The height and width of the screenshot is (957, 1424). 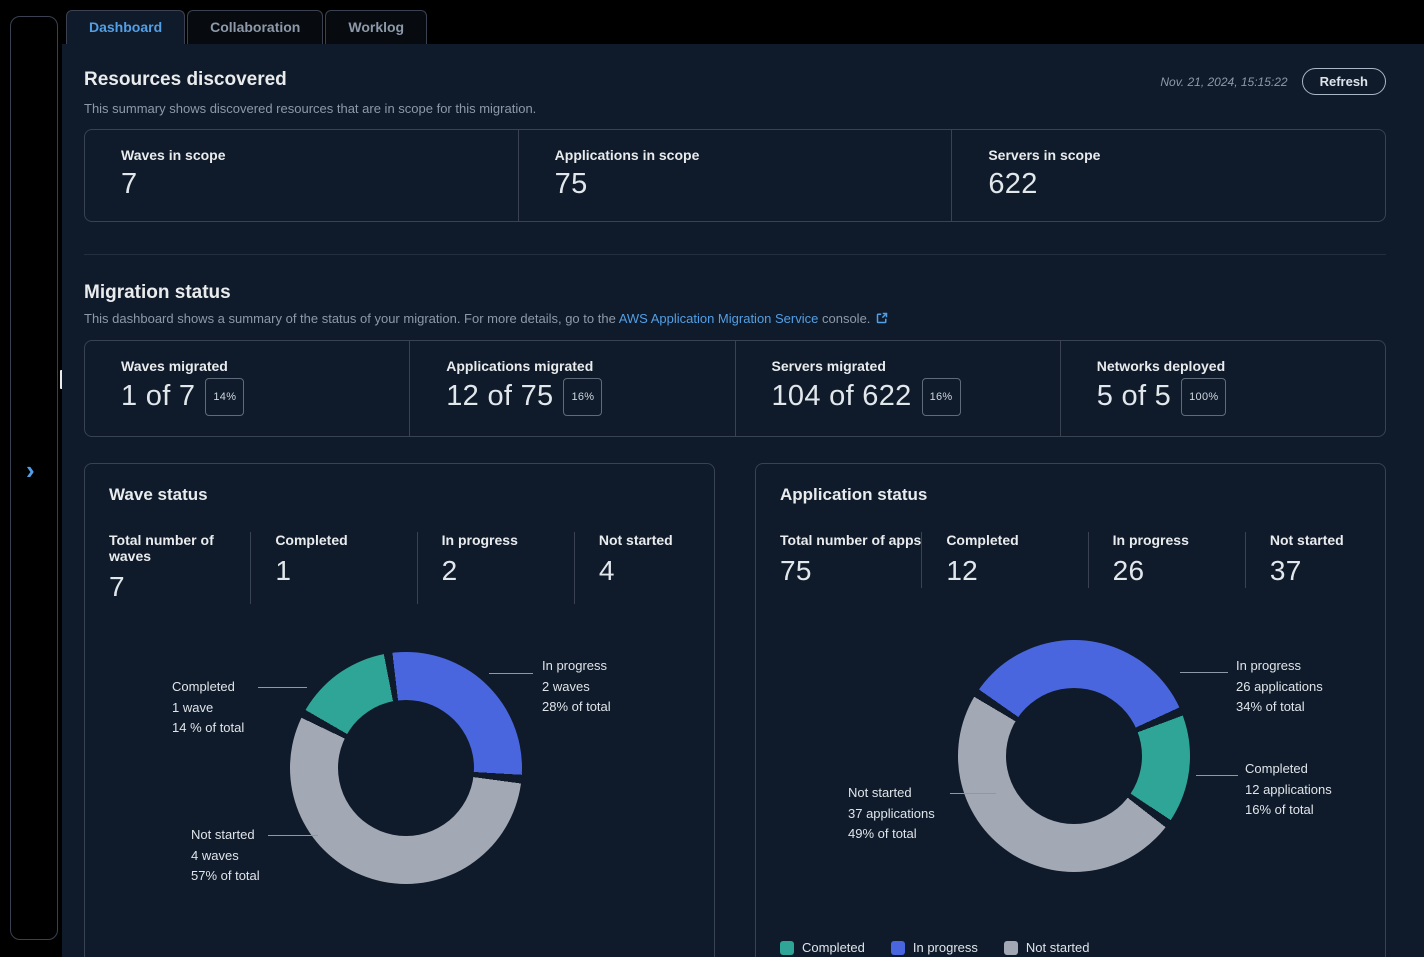 I want to click on callout-line: In progress, so click(x=1269, y=665).